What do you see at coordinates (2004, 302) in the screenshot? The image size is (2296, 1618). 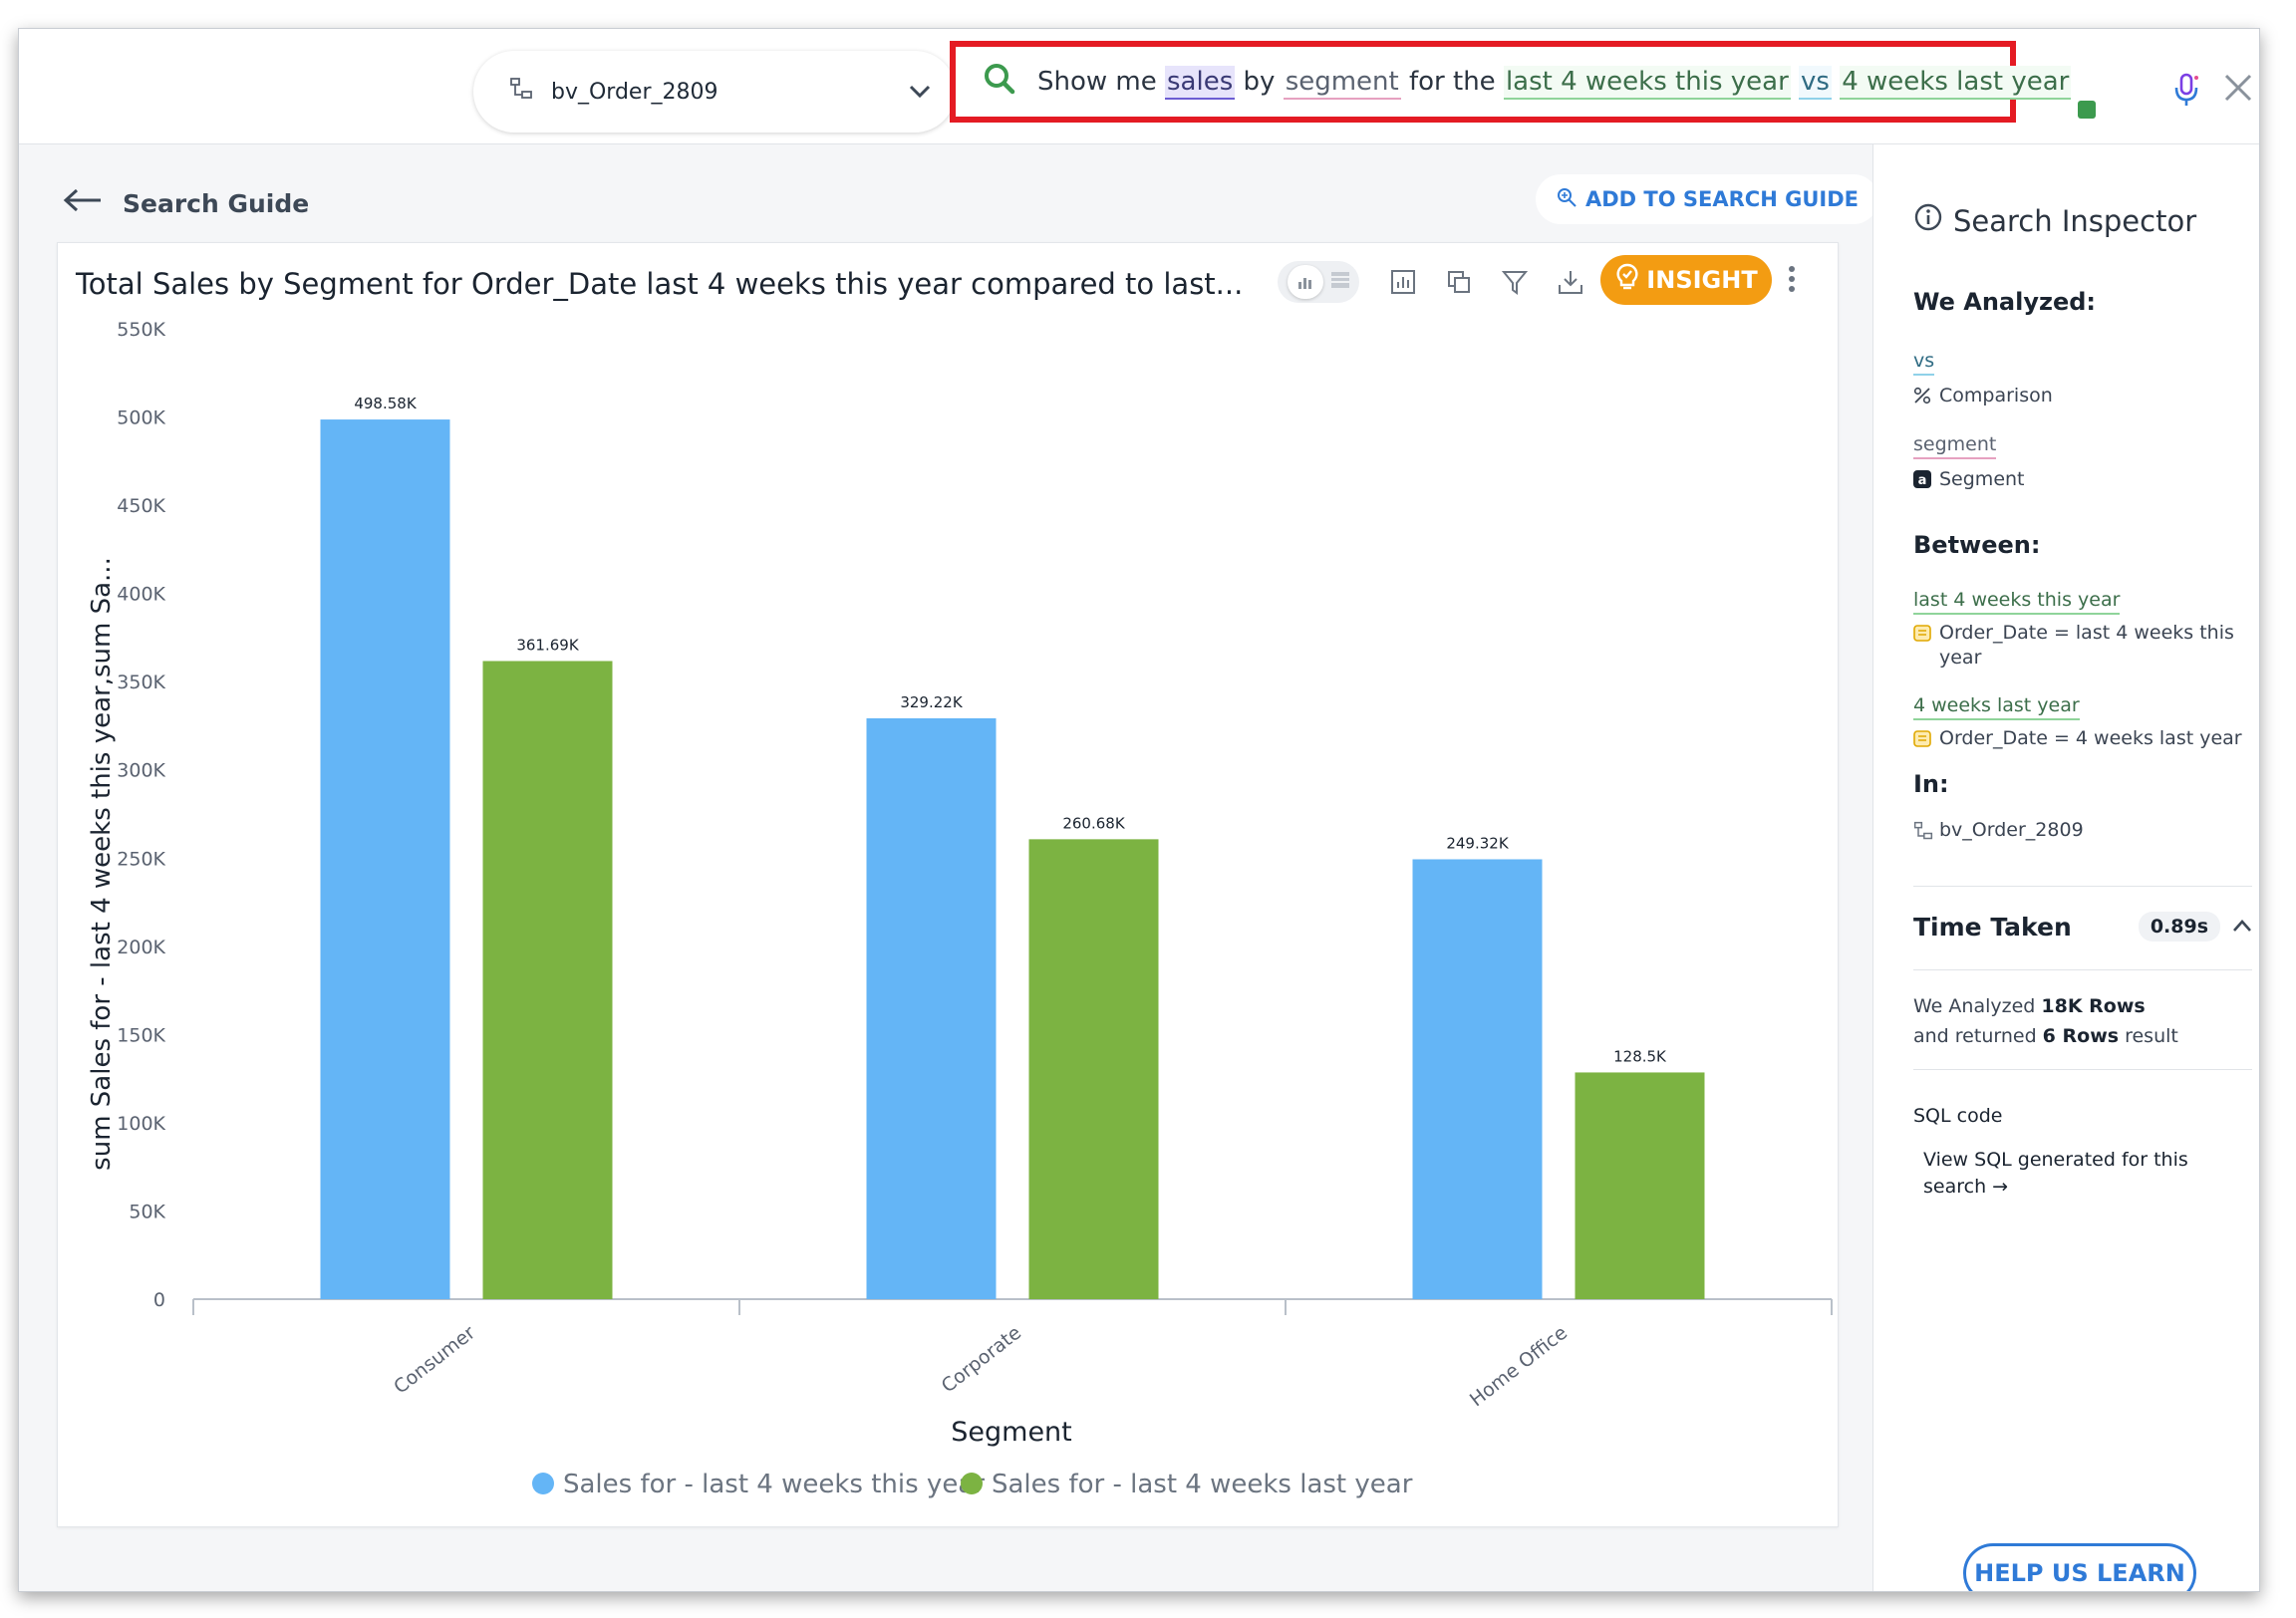 I see `analyzed-heading: We Analyzed:` at bounding box center [2004, 302].